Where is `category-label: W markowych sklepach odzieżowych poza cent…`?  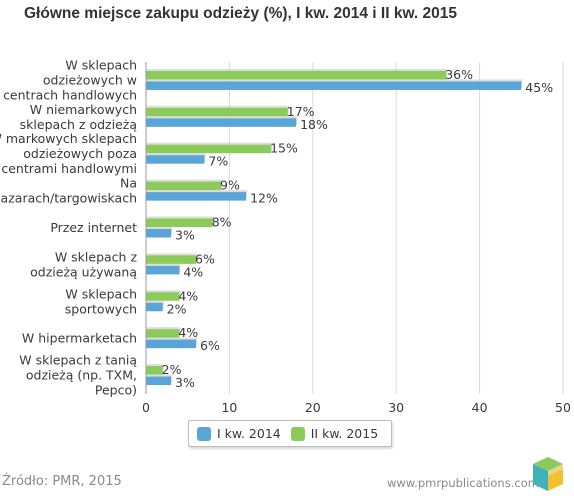
category-label: W markowych sklepach odzieżowych poza cent… is located at coordinates (68, 153).